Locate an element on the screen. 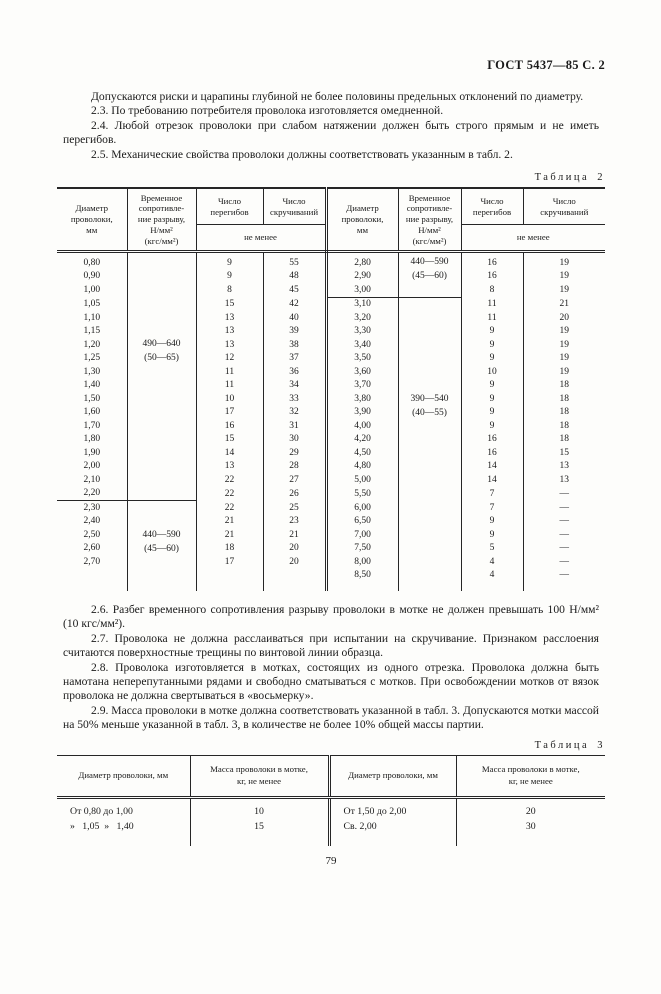 The width and height of the screenshot is (661, 994). table2-cell: 1,25 is located at coordinates (92, 358).